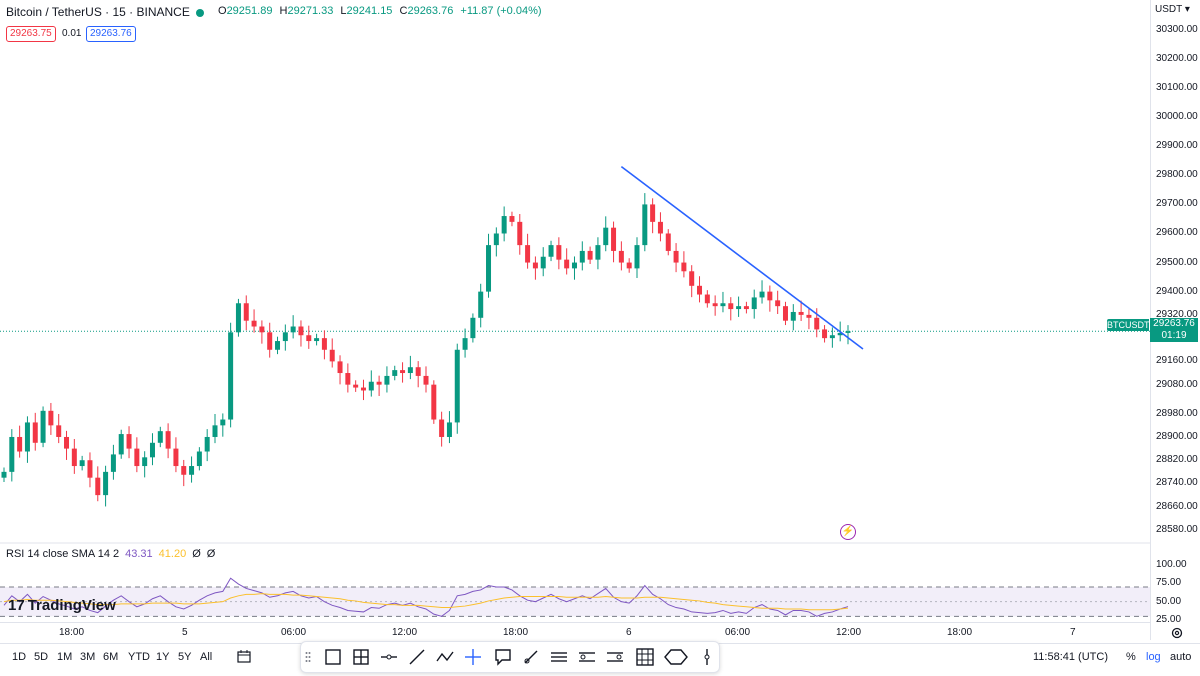 This screenshot has height=676, width=1200. Describe the element at coordinates (1177, 436) in the screenshot. I see `price-tick: 28900.00` at that location.